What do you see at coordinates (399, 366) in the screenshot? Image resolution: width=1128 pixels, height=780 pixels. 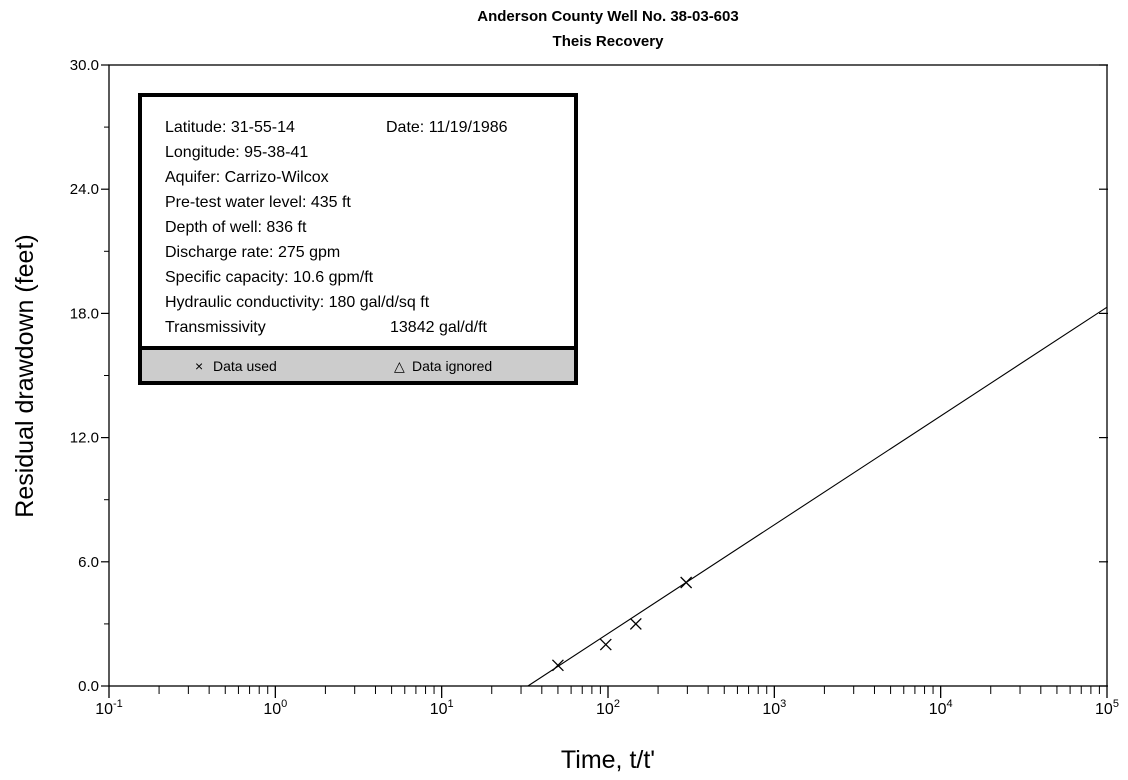 I see `legend-triangle-marker: △` at bounding box center [399, 366].